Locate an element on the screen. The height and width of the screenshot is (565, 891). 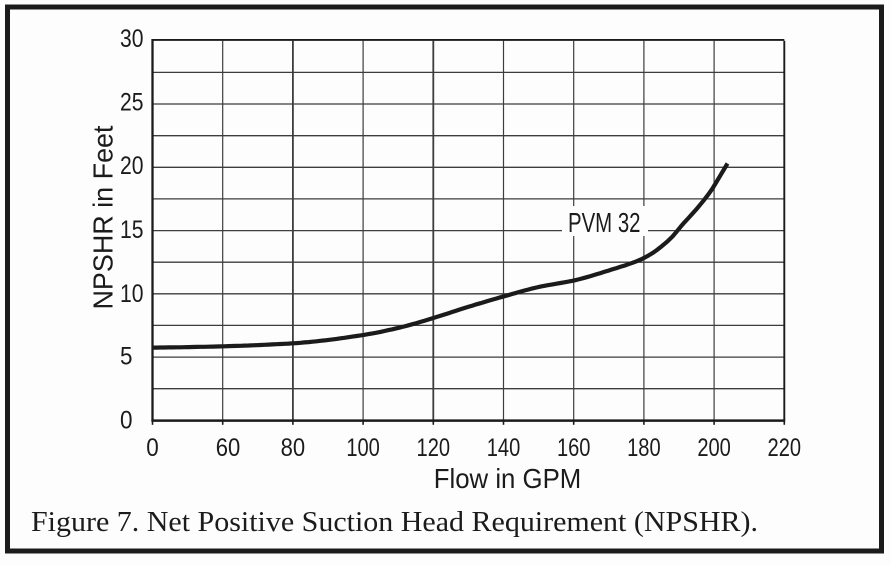
svg-text: PVM 32 is located at coordinates (604, 222).